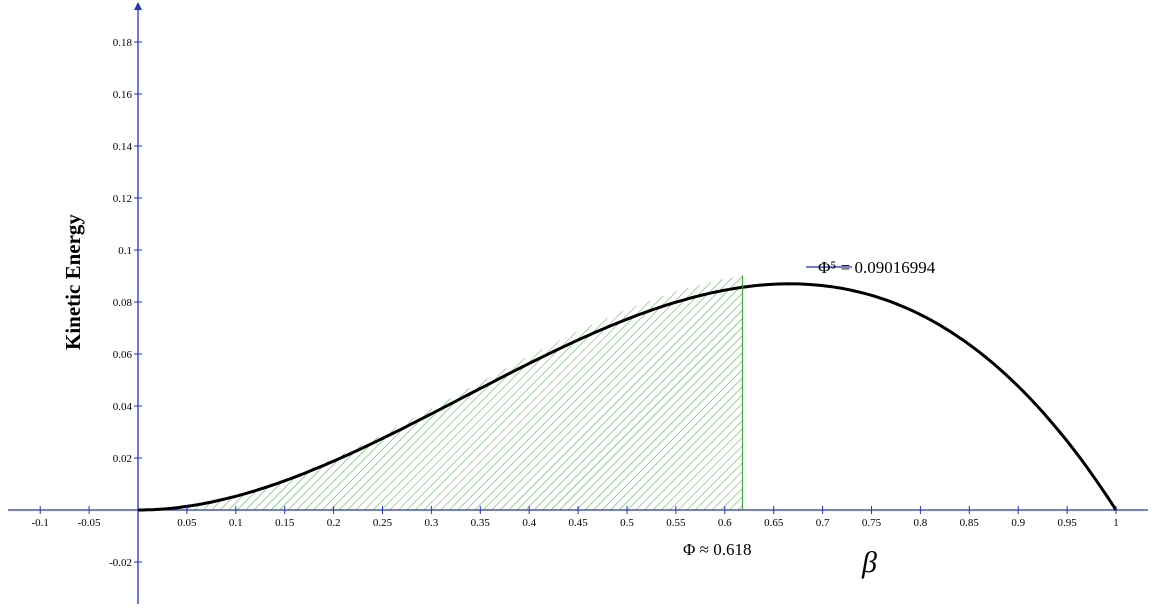  Describe the element at coordinates (39, 523) in the screenshot. I see `x-tick-label: -0.1` at that location.